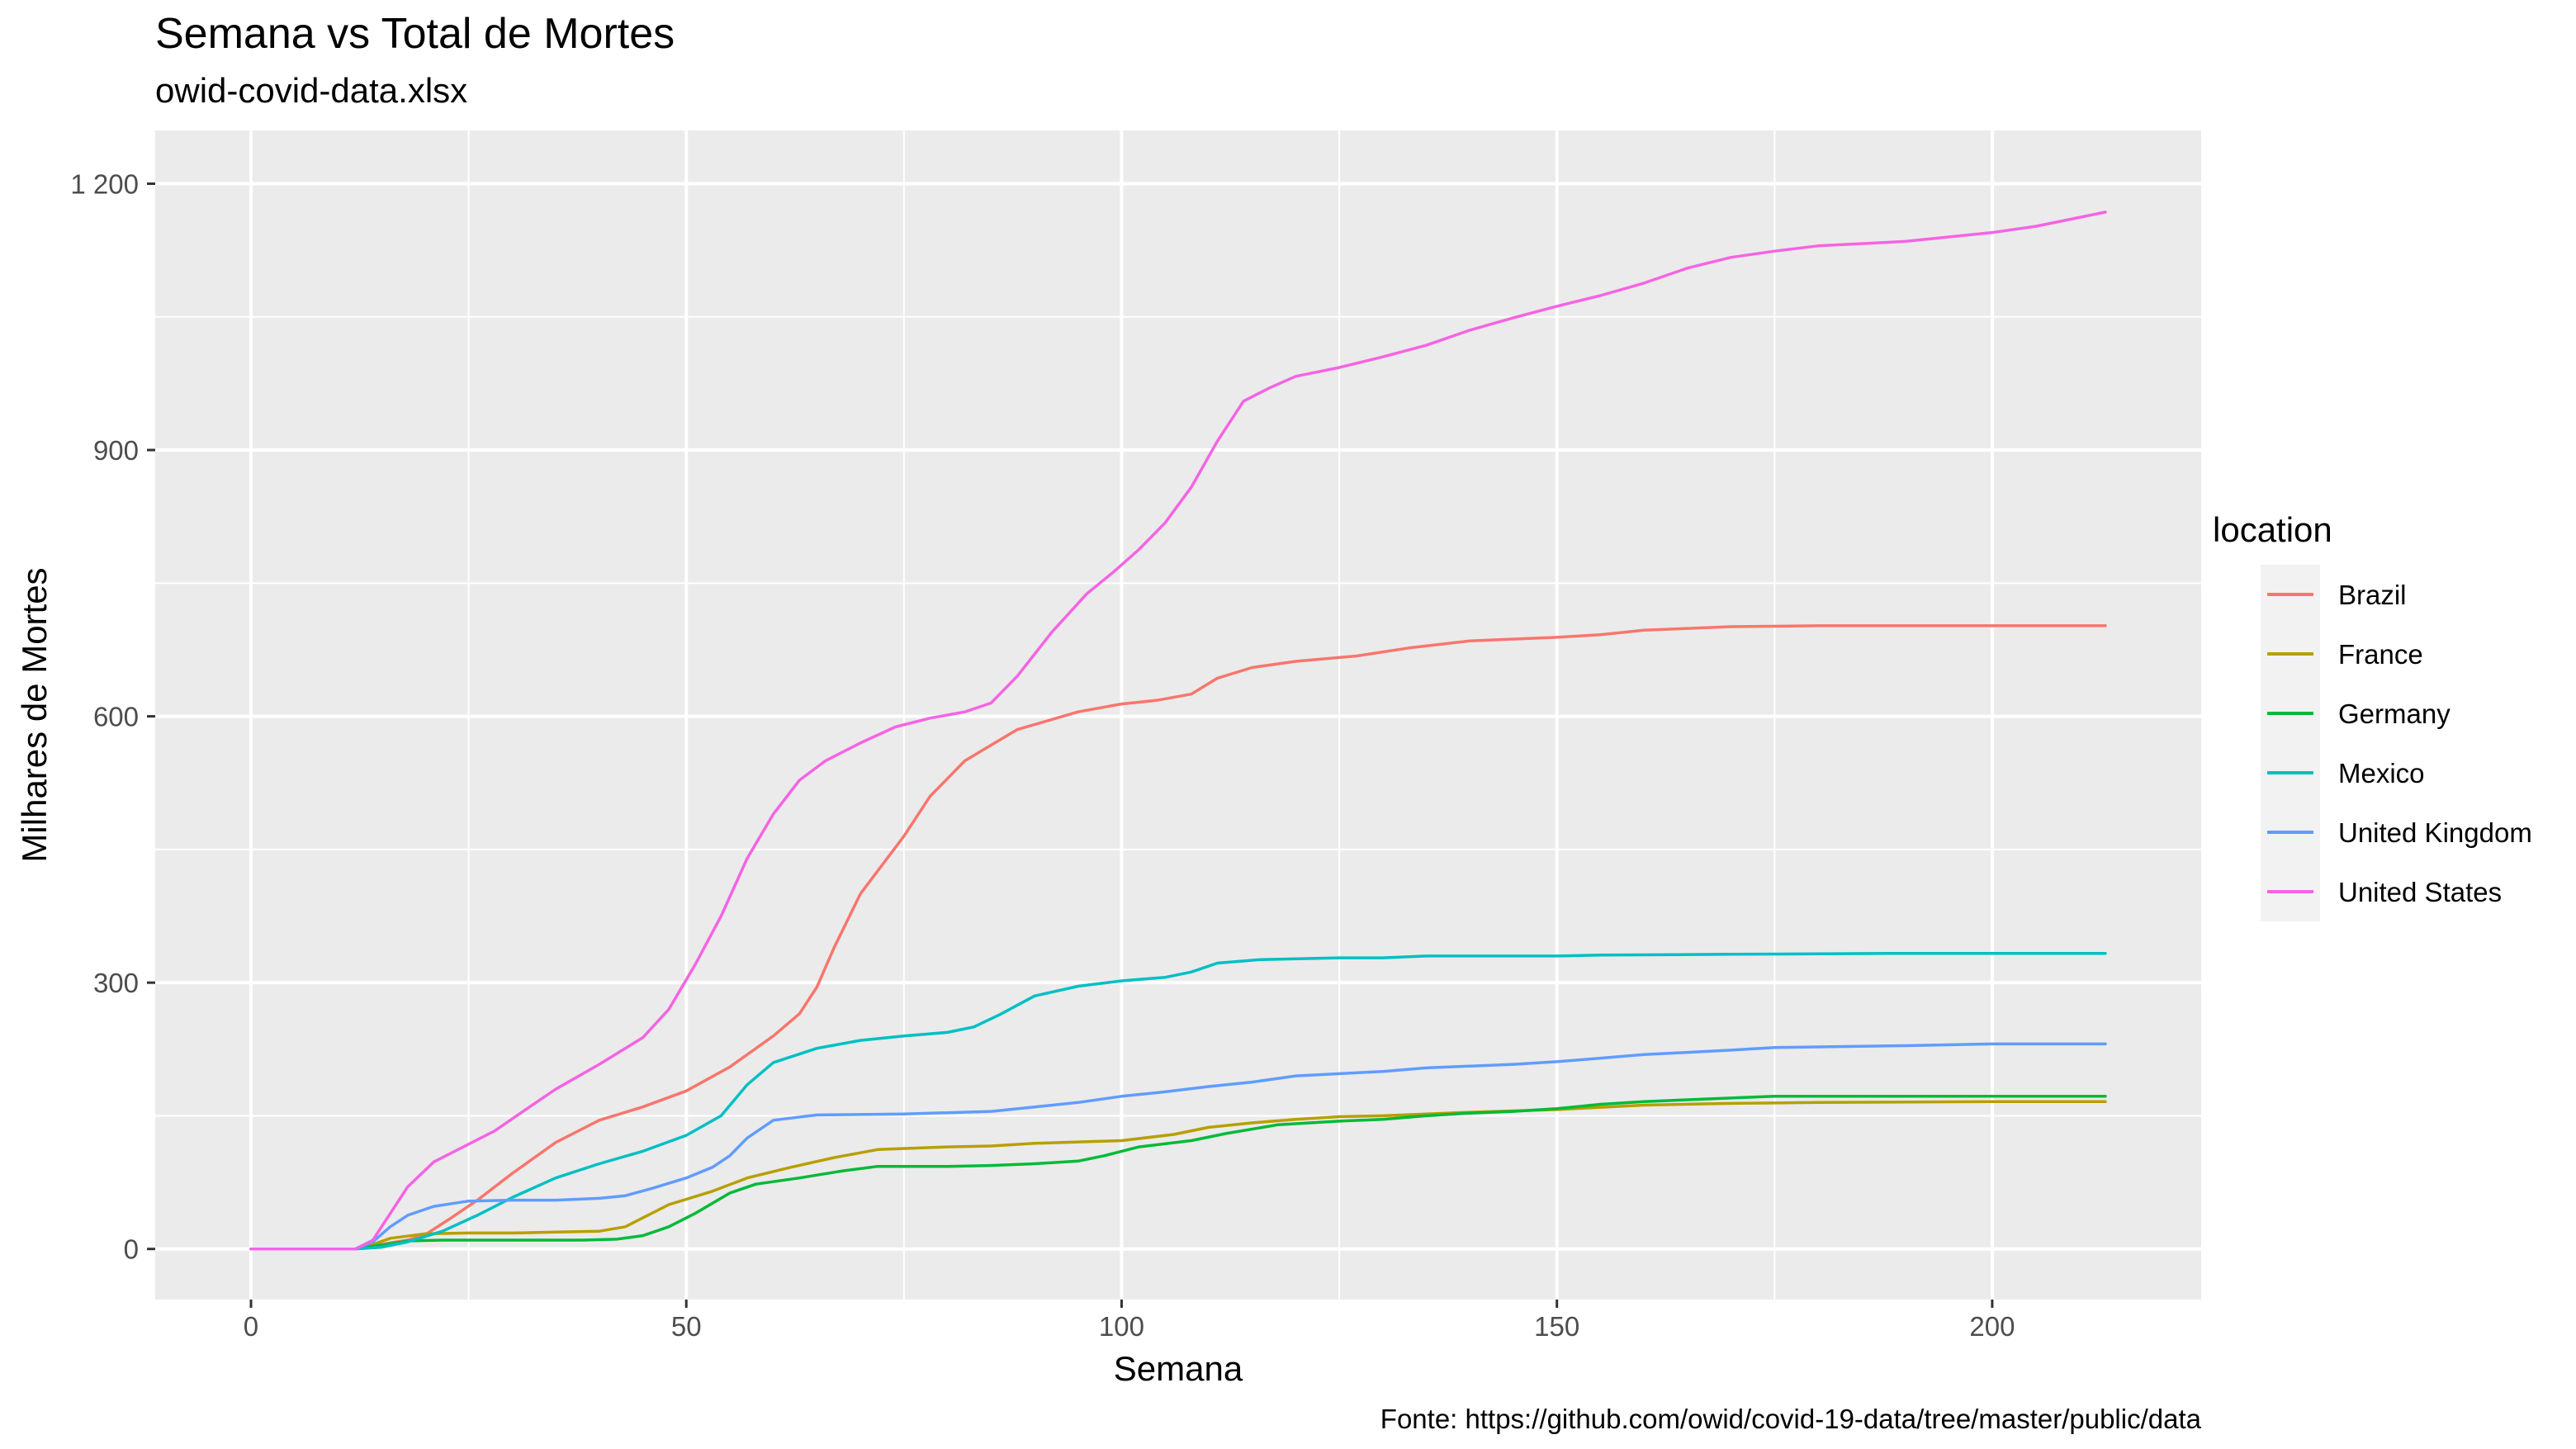 The width and height of the screenshot is (2576, 1449). Describe the element at coordinates (2290, 743) in the screenshot. I see `legend-key-background` at that location.